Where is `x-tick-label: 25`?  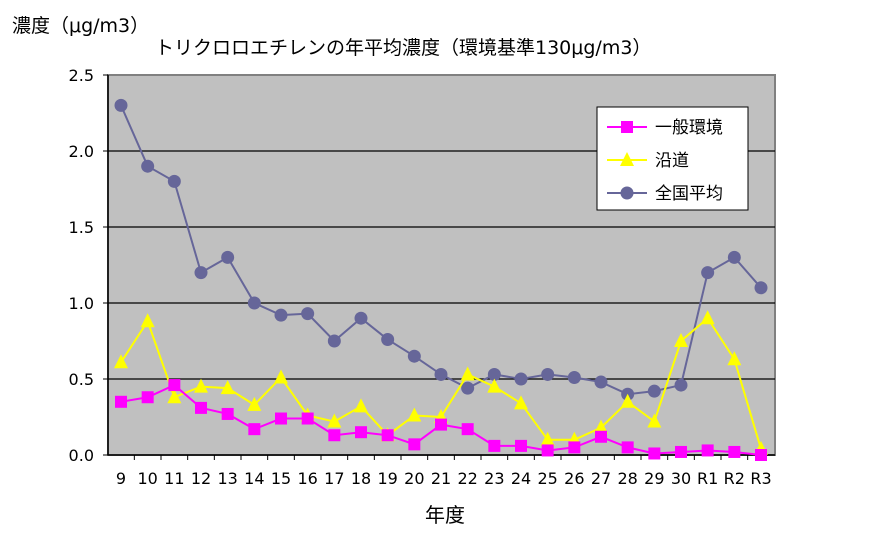 x-tick-label: 25 is located at coordinates (547, 478).